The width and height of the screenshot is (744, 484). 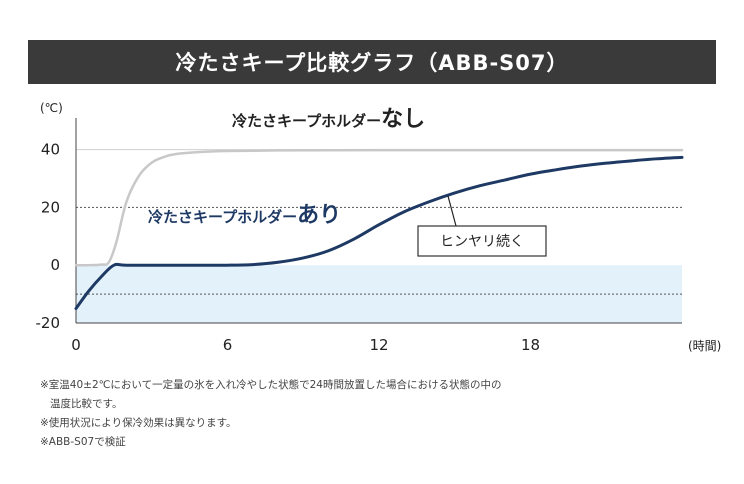 What do you see at coordinates (378, 345) in the screenshot?
I see `x-tick-label: 12` at bounding box center [378, 345].